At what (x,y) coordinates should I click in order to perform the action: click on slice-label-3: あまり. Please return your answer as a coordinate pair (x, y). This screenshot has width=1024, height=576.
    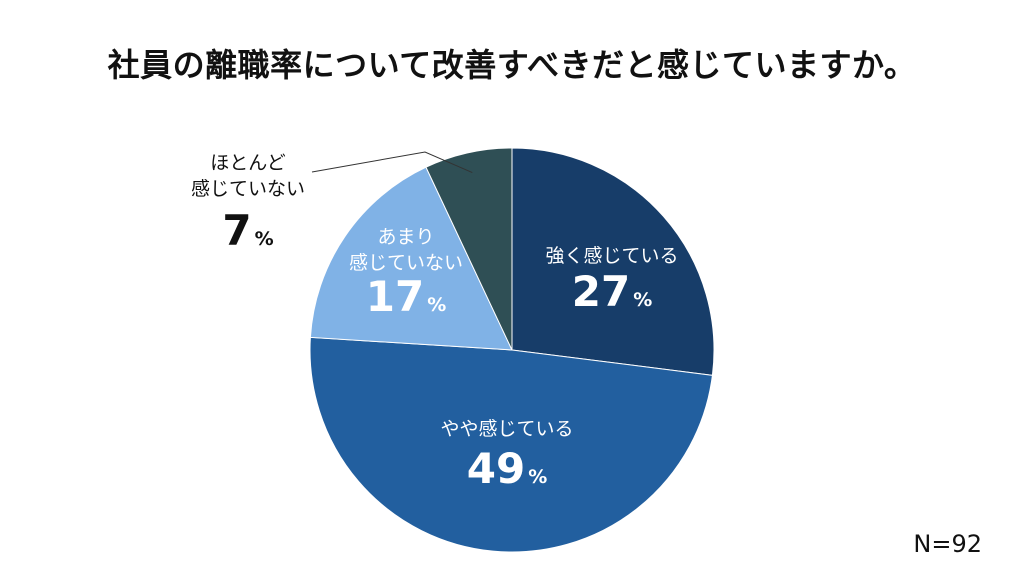
    Looking at the image, I should click on (405, 237).